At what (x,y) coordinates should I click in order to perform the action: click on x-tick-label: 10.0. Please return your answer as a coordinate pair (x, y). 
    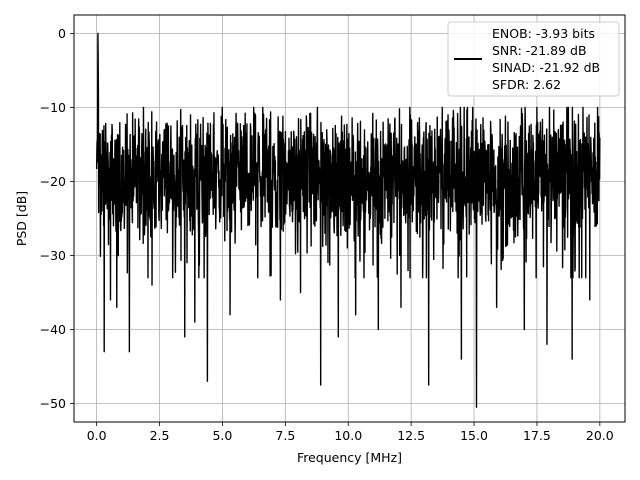
    Looking at the image, I should click on (348, 435).